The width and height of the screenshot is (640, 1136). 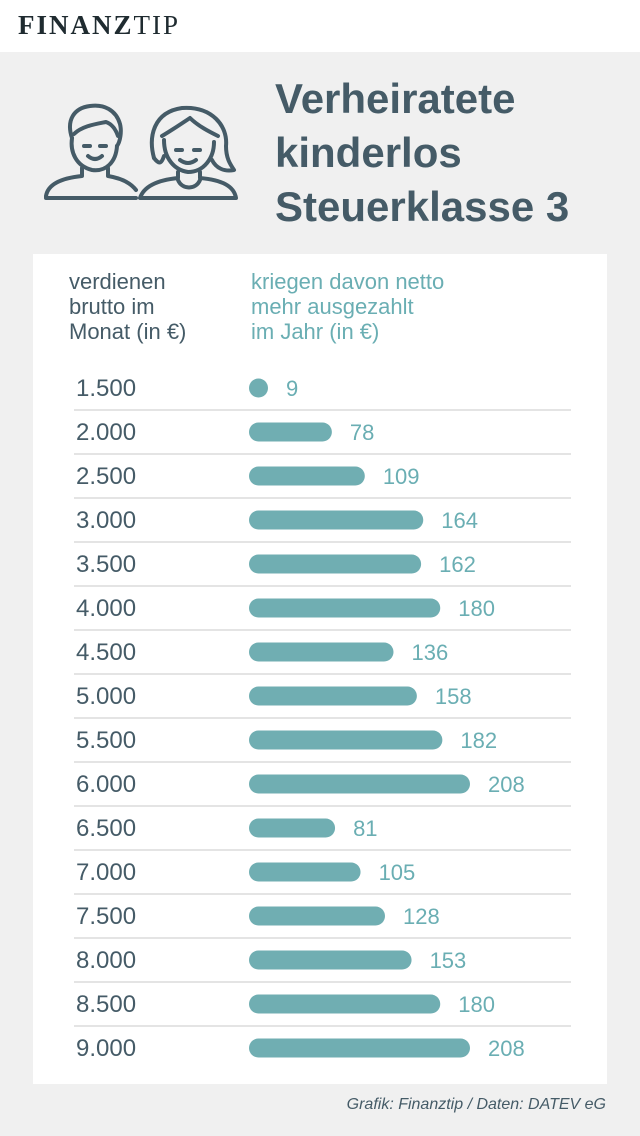 I want to click on category-label: 3.500, so click(x=106, y=564).